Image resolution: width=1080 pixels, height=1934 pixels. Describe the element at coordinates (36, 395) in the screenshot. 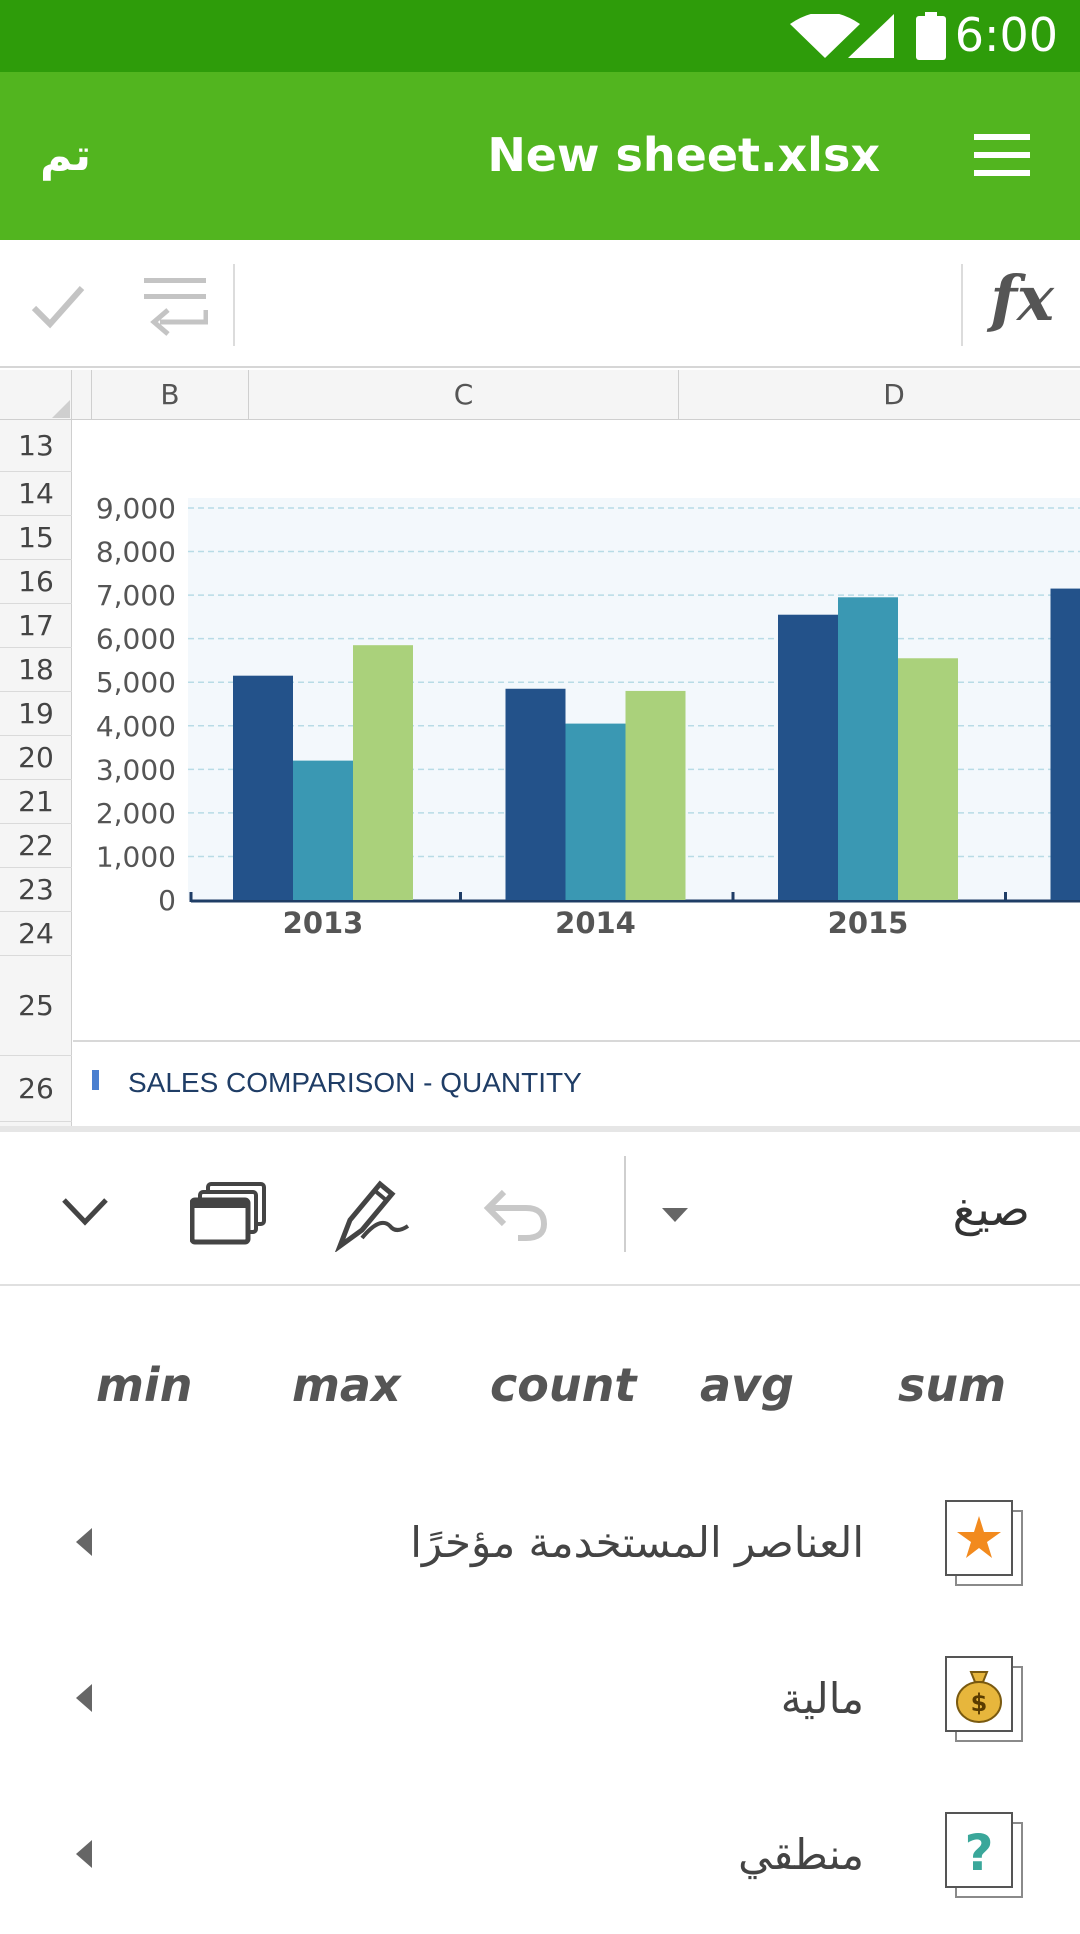

I see `select-all-corner` at that location.